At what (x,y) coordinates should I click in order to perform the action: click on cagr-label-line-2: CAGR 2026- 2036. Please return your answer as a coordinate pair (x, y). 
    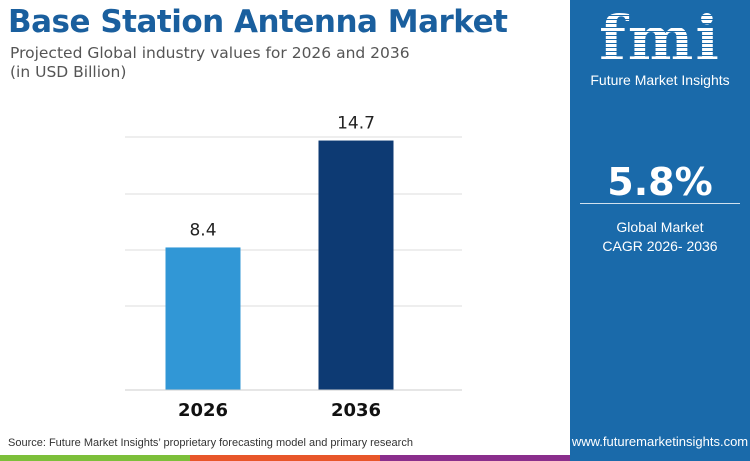
    Looking at the image, I should click on (660, 246).